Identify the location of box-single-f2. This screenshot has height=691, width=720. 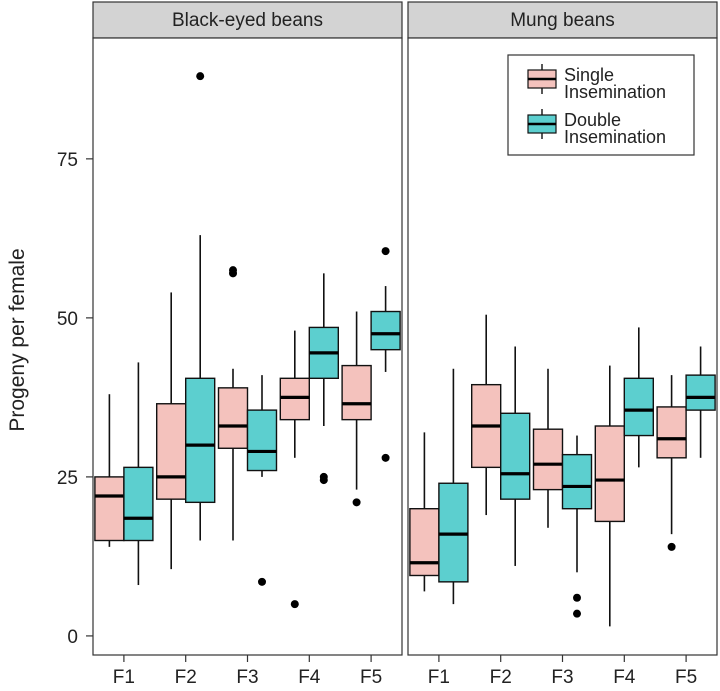
(486, 415).